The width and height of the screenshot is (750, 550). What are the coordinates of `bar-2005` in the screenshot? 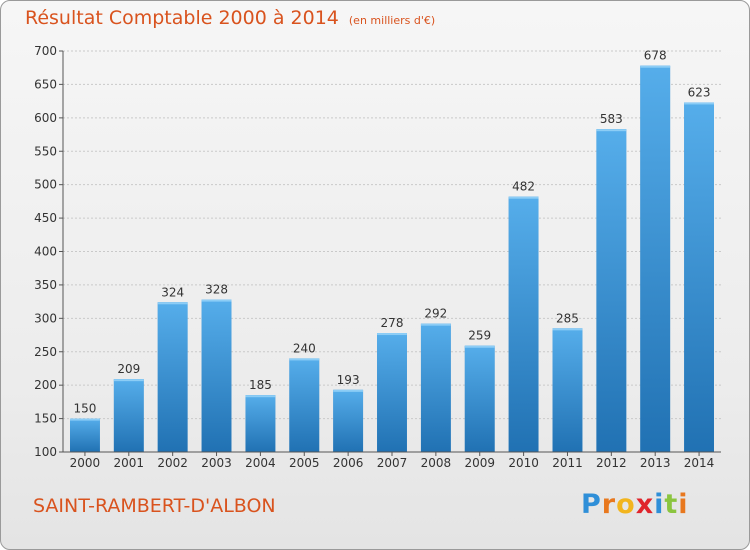 It's located at (304, 405).